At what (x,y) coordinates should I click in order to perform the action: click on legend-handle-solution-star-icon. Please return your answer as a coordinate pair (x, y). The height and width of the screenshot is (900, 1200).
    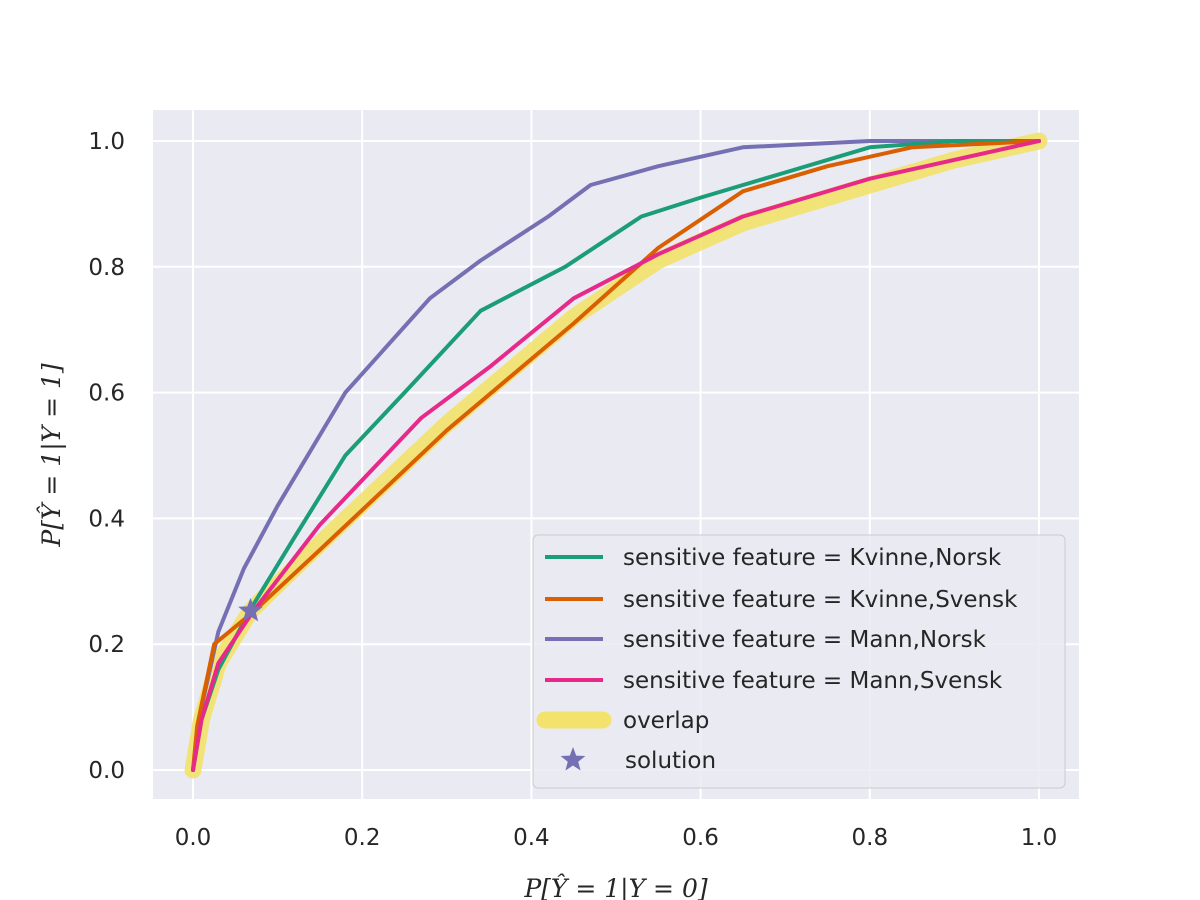
    Looking at the image, I should click on (573, 759).